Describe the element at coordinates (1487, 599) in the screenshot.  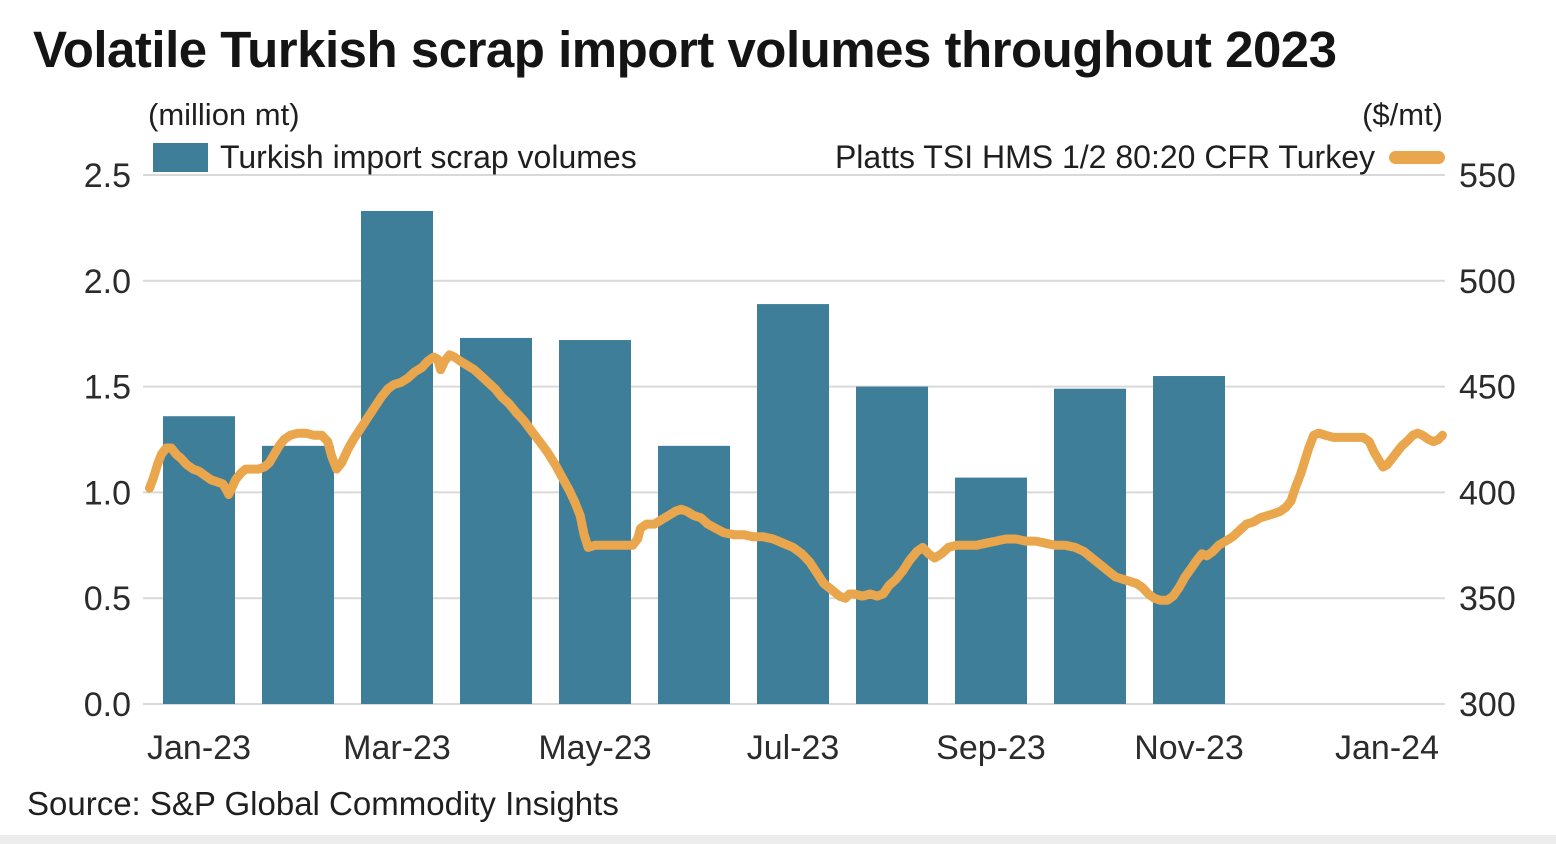
I see `y-right-tick-350: 350` at that location.